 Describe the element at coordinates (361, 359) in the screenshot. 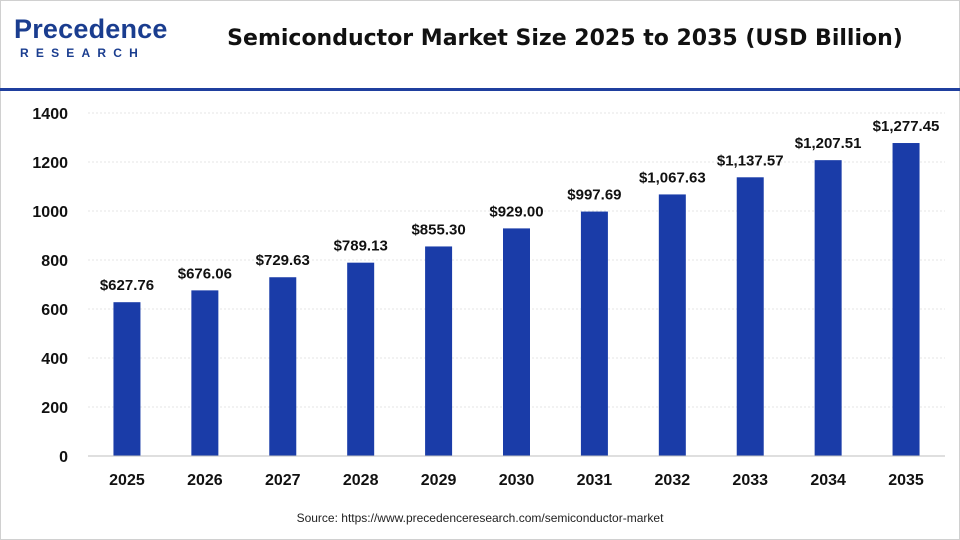

I see `bar-2028` at that location.